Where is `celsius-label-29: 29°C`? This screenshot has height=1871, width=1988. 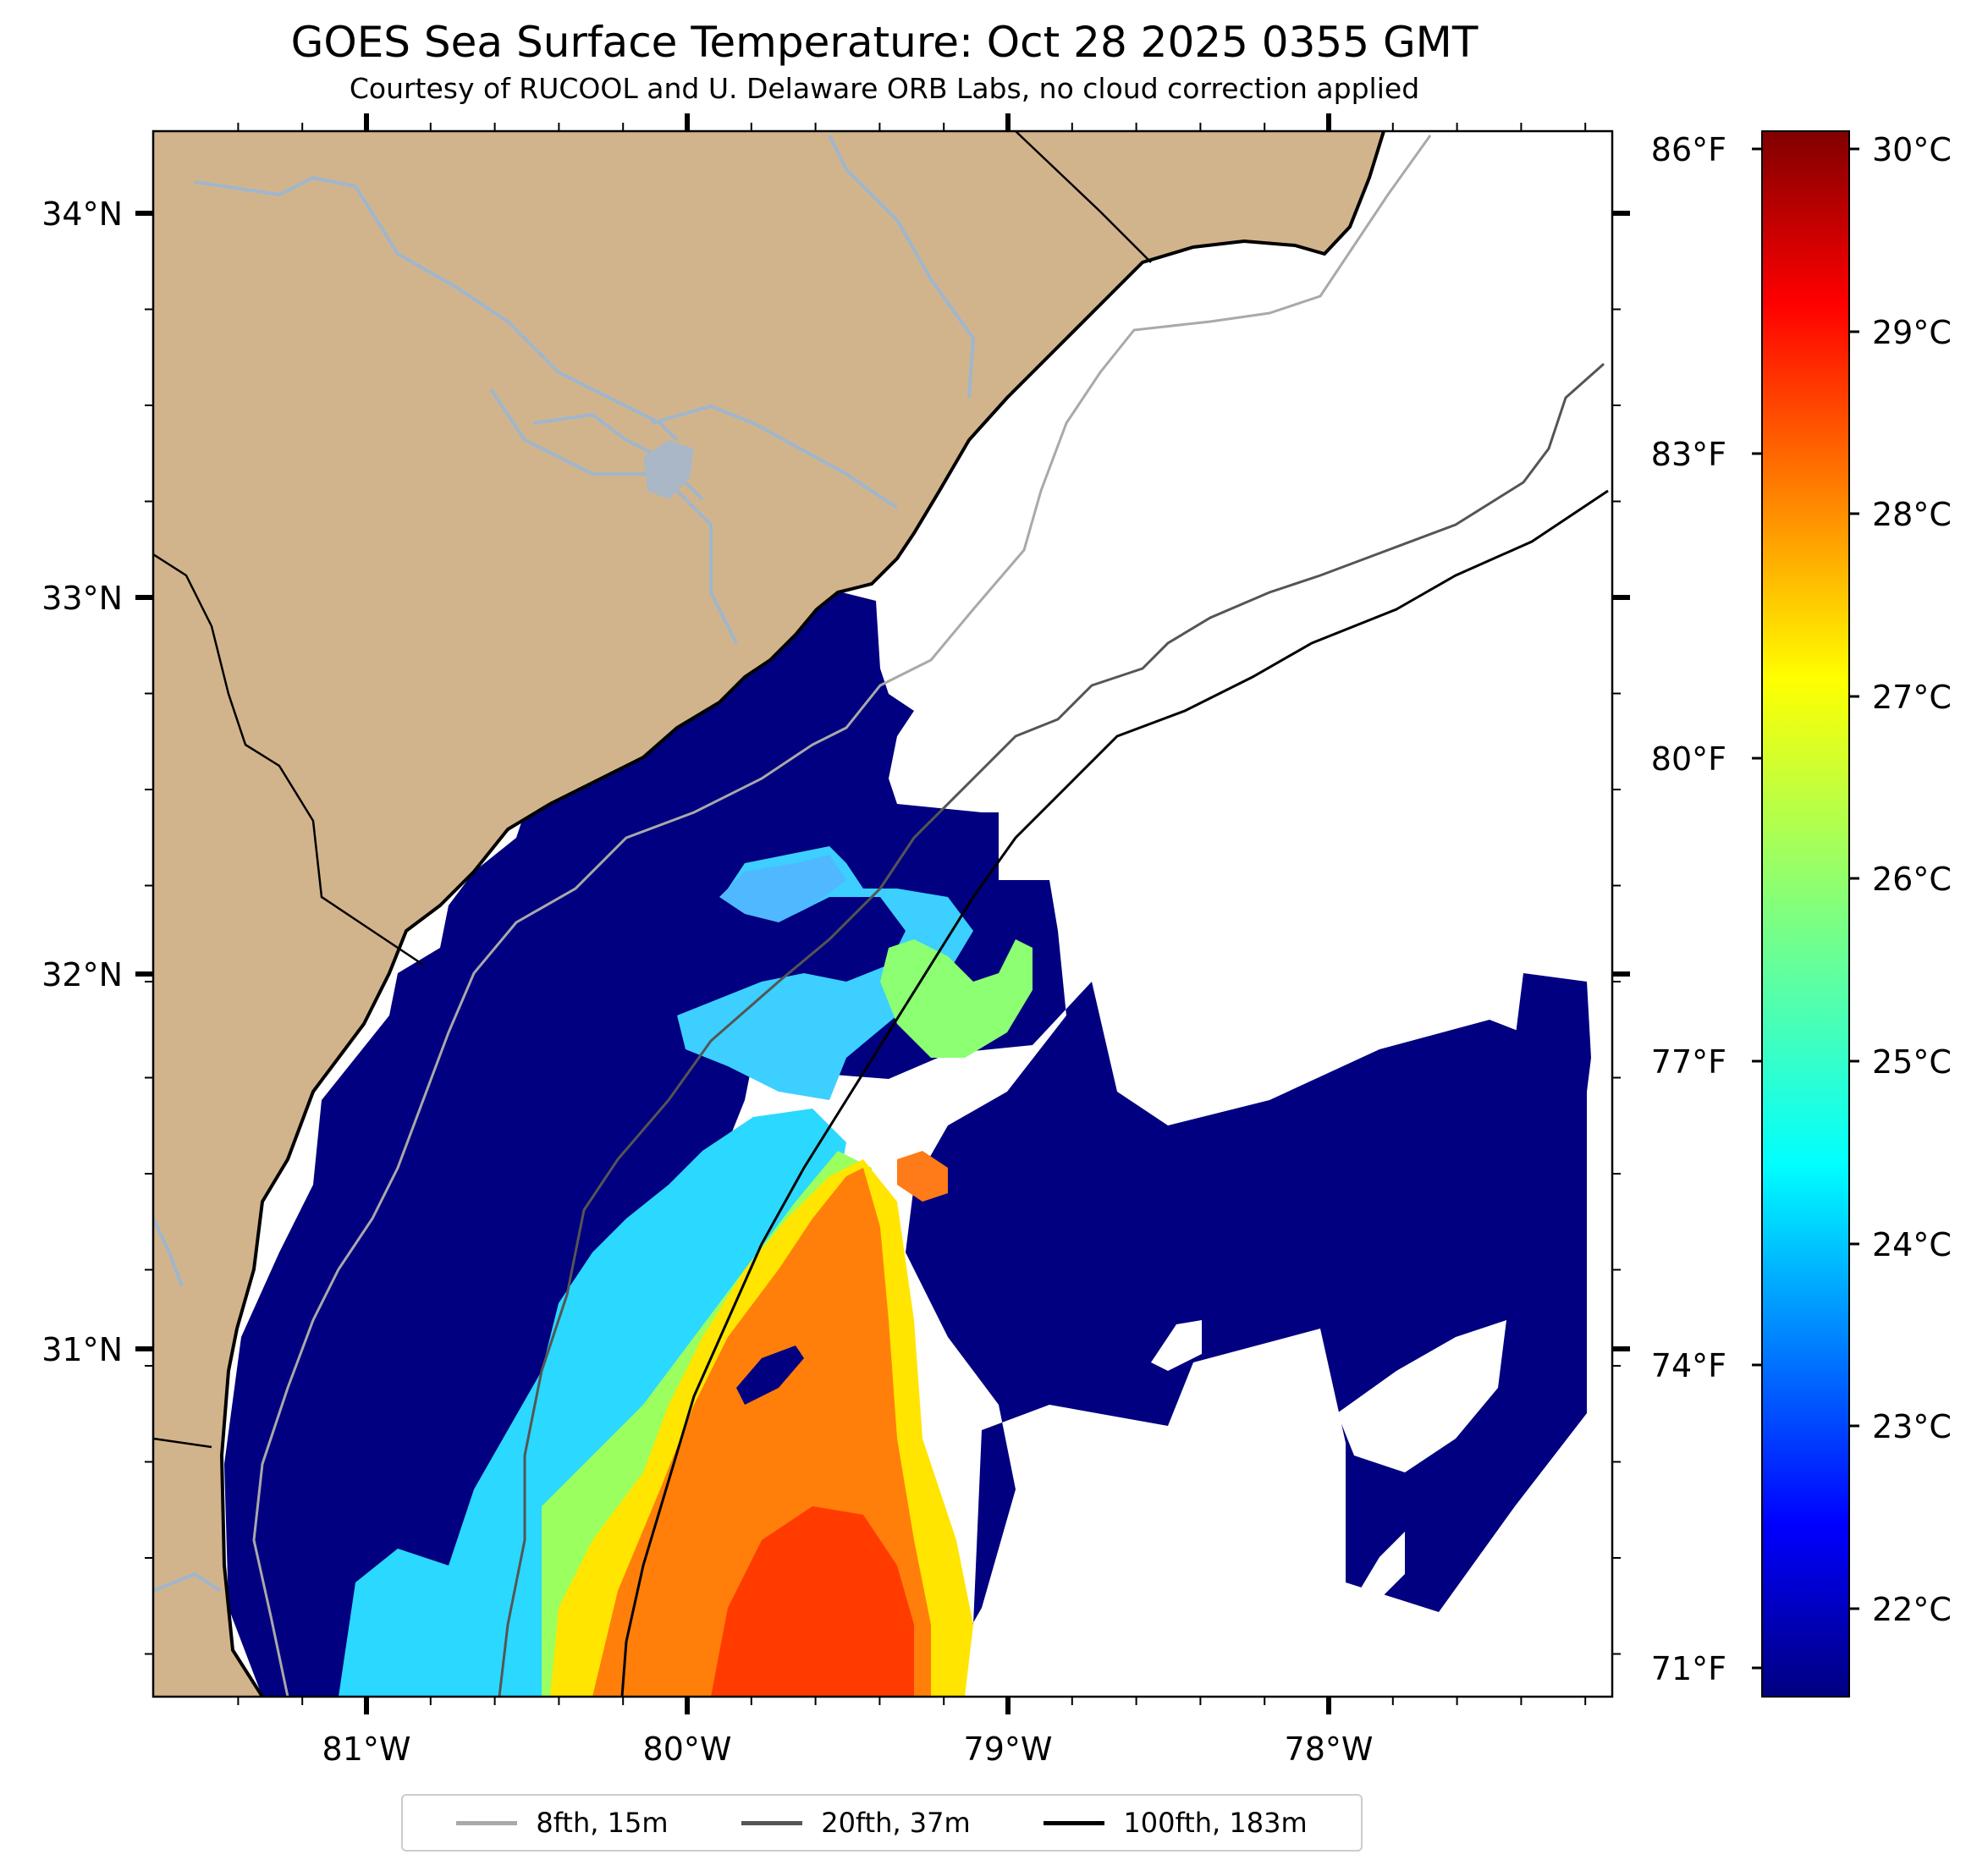
celsius-label-29: 29°C is located at coordinates (1912, 332).